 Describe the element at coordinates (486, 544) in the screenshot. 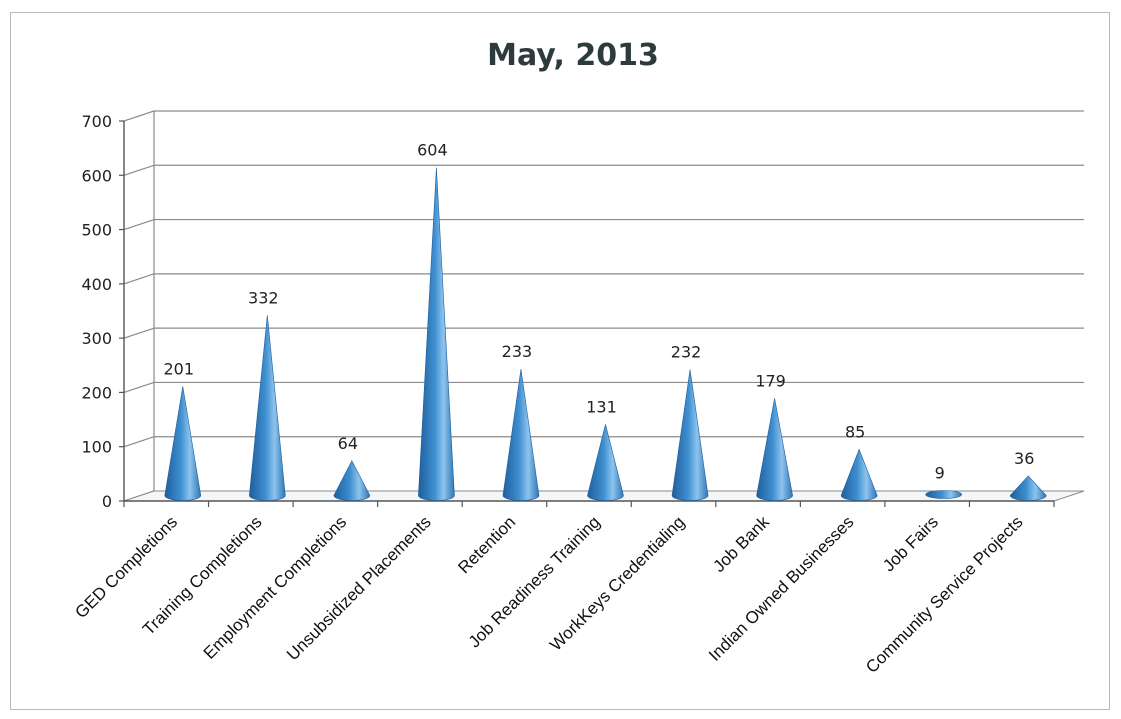

I see `category-label: Retention` at that location.